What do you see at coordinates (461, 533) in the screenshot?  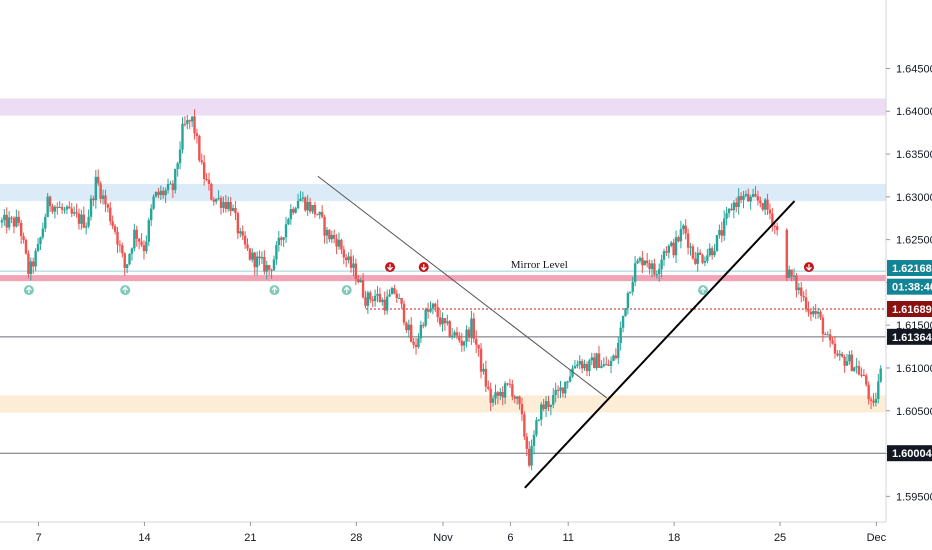 I see `time-axis: 7 14 21 28 Nov 6 11 18 25 Dec` at bounding box center [461, 533].